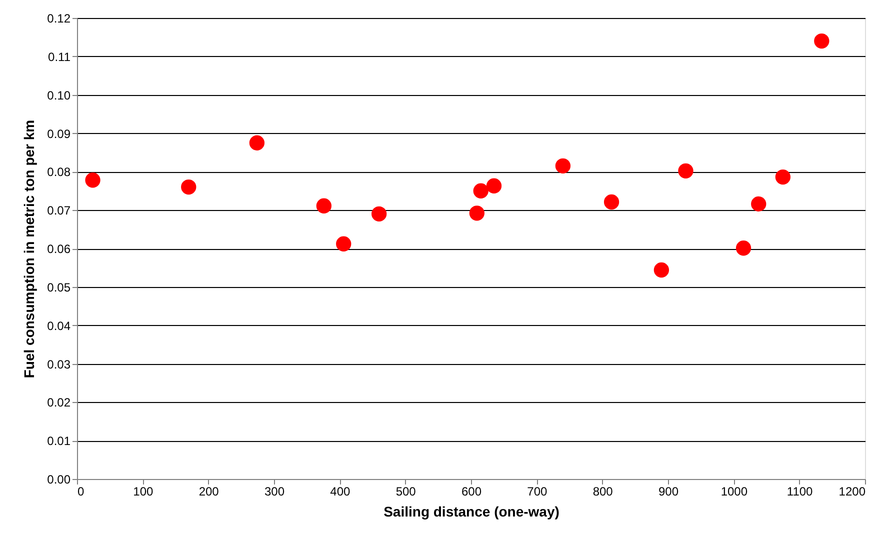  Describe the element at coordinates (472, 512) in the screenshot. I see `x-axis-title: Sailing distance (one-way)` at that location.